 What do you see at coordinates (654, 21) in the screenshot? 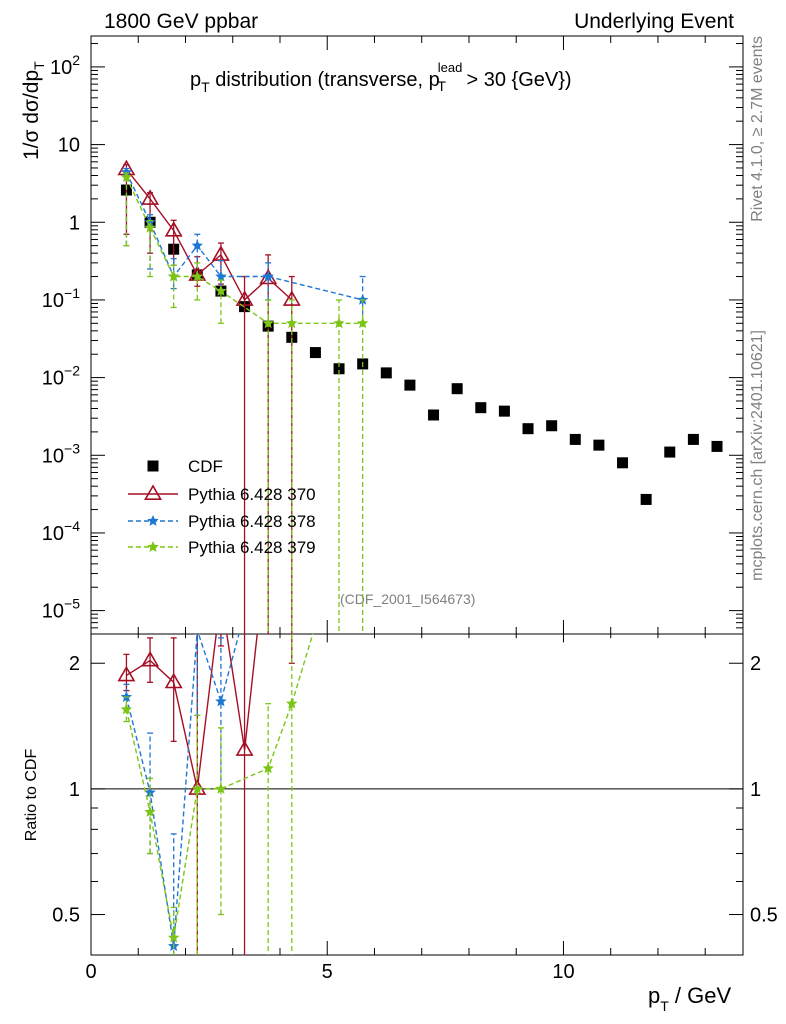
I see `header-right: Underlying Event` at bounding box center [654, 21].